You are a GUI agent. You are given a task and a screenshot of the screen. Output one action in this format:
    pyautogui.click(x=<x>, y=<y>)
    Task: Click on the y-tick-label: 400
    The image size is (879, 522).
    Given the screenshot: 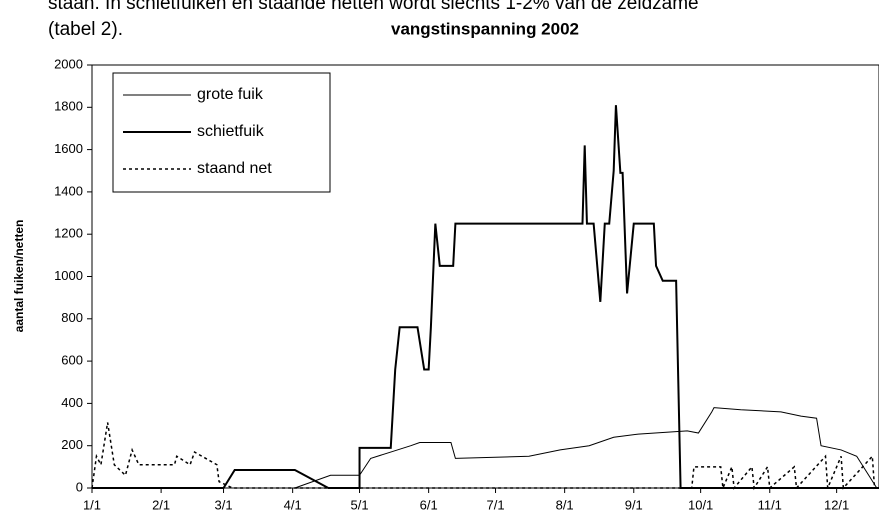 What is the action you would take?
    pyautogui.click(x=72, y=402)
    